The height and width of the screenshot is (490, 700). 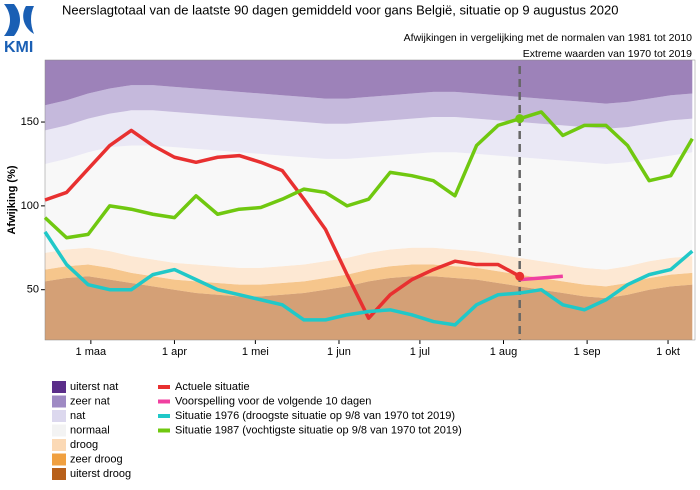 I want to click on y-tick-label: 50, so click(x=33, y=290).